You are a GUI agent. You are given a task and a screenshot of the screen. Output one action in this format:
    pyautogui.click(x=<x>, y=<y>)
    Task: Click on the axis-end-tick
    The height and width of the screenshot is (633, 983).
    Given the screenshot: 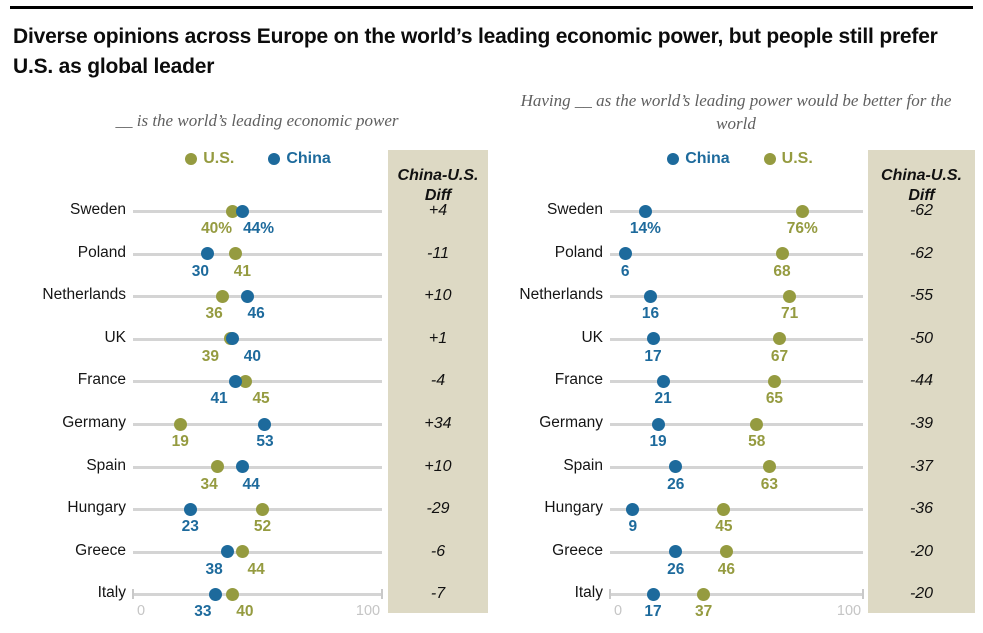 What is the action you would take?
    pyautogui.click(x=863, y=594)
    